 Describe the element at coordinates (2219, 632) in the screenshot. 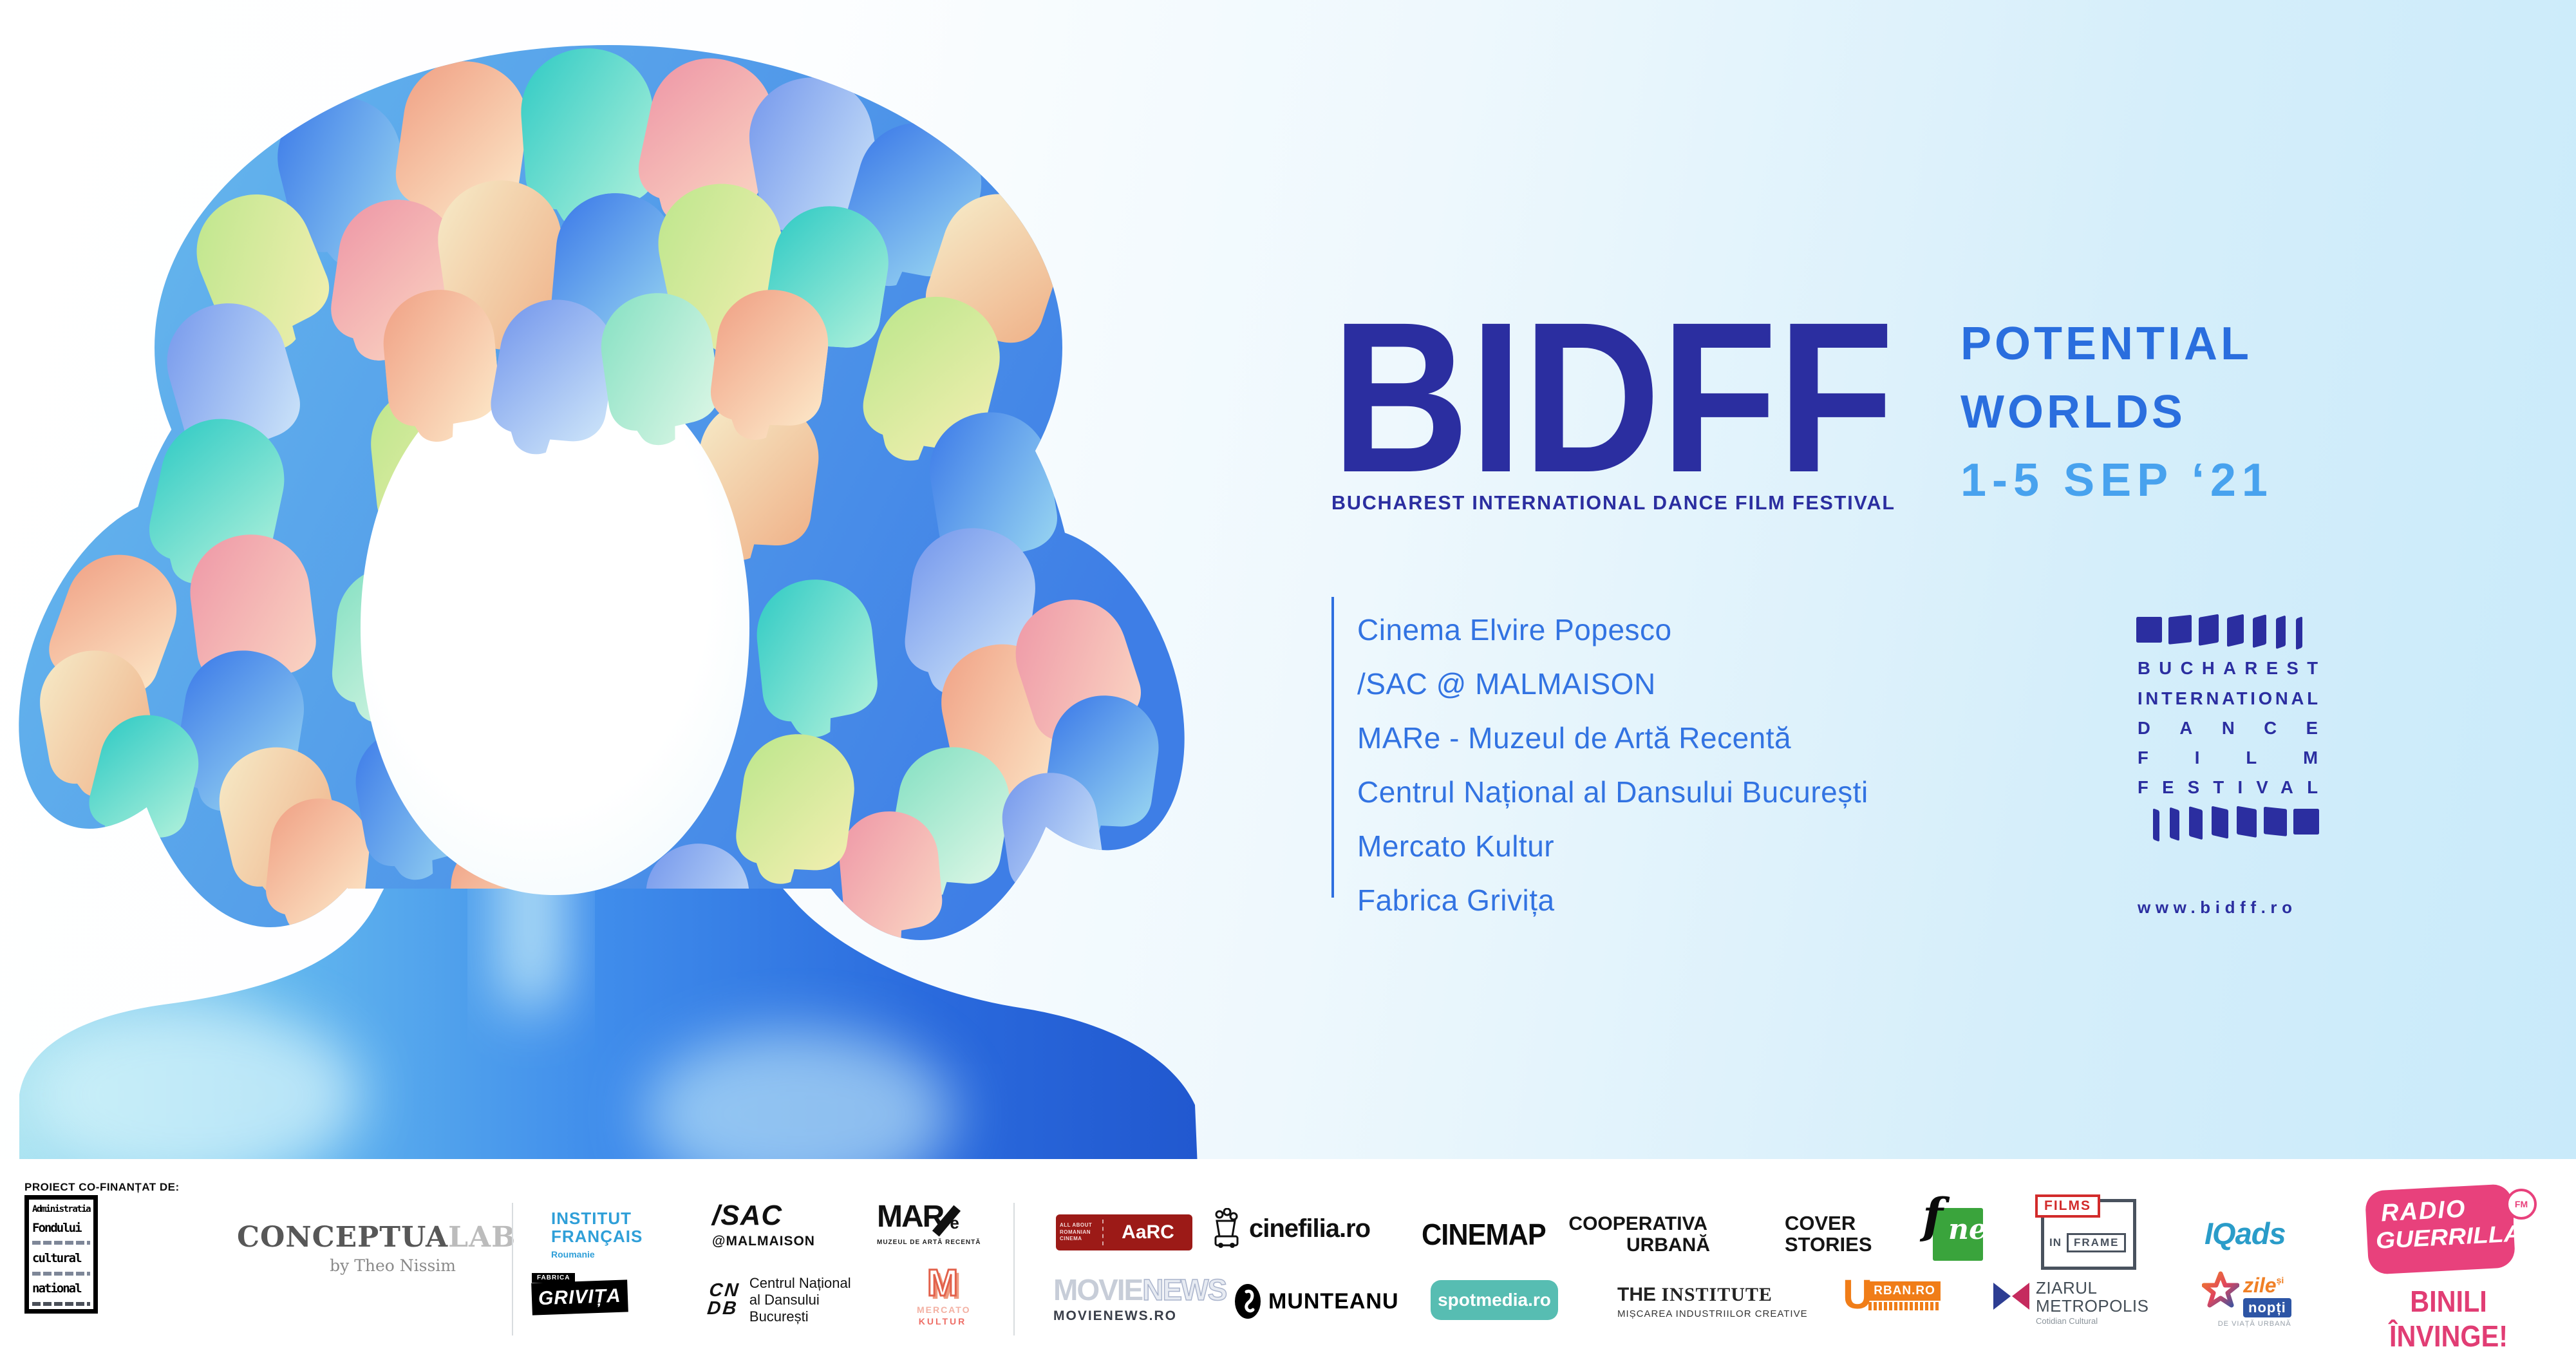

I see `film-frames-top-icon` at that location.